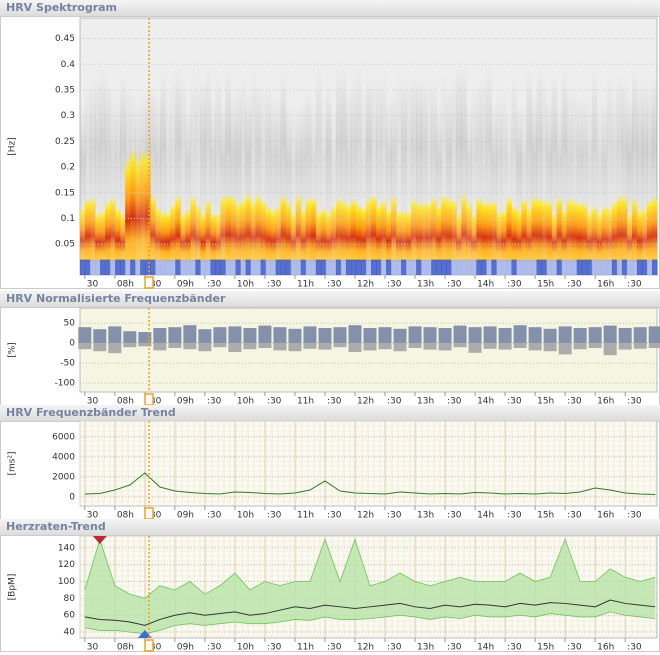 The height and width of the screenshot is (655, 660). I want to click on panel-title: Herzraten-Trend, so click(56, 526).